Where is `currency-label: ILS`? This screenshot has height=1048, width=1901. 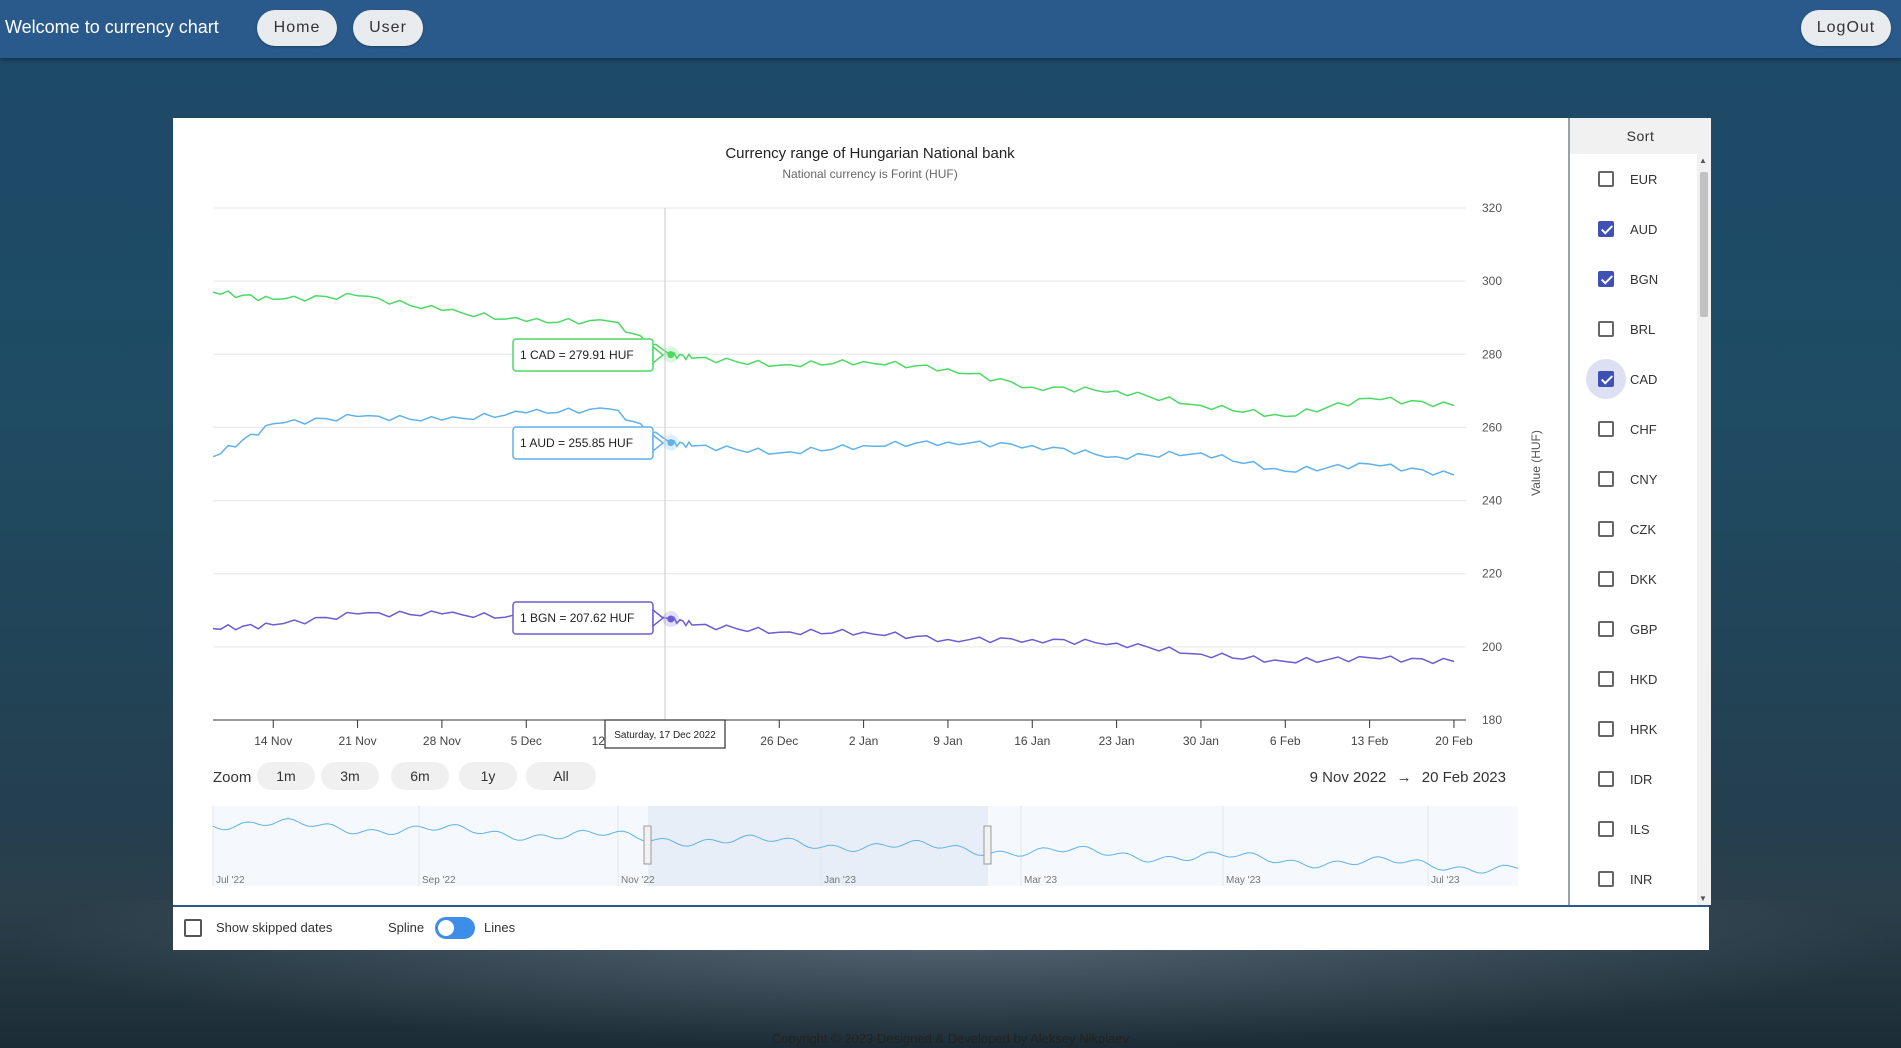 currency-label: ILS is located at coordinates (1640, 829).